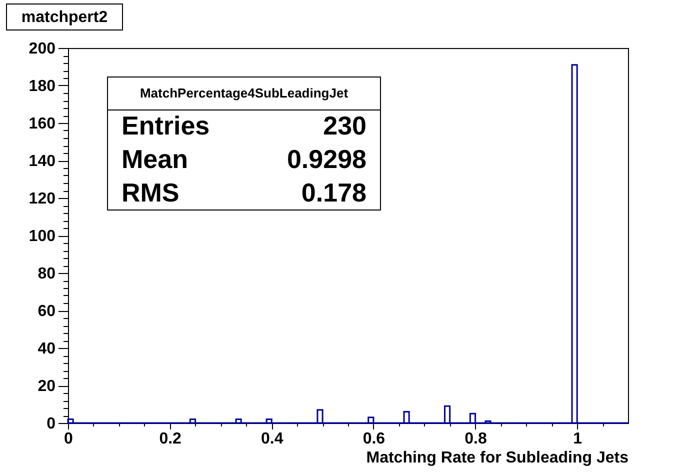  What do you see at coordinates (42, 161) in the screenshot?
I see `y-tick-label: 140` at bounding box center [42, 161].